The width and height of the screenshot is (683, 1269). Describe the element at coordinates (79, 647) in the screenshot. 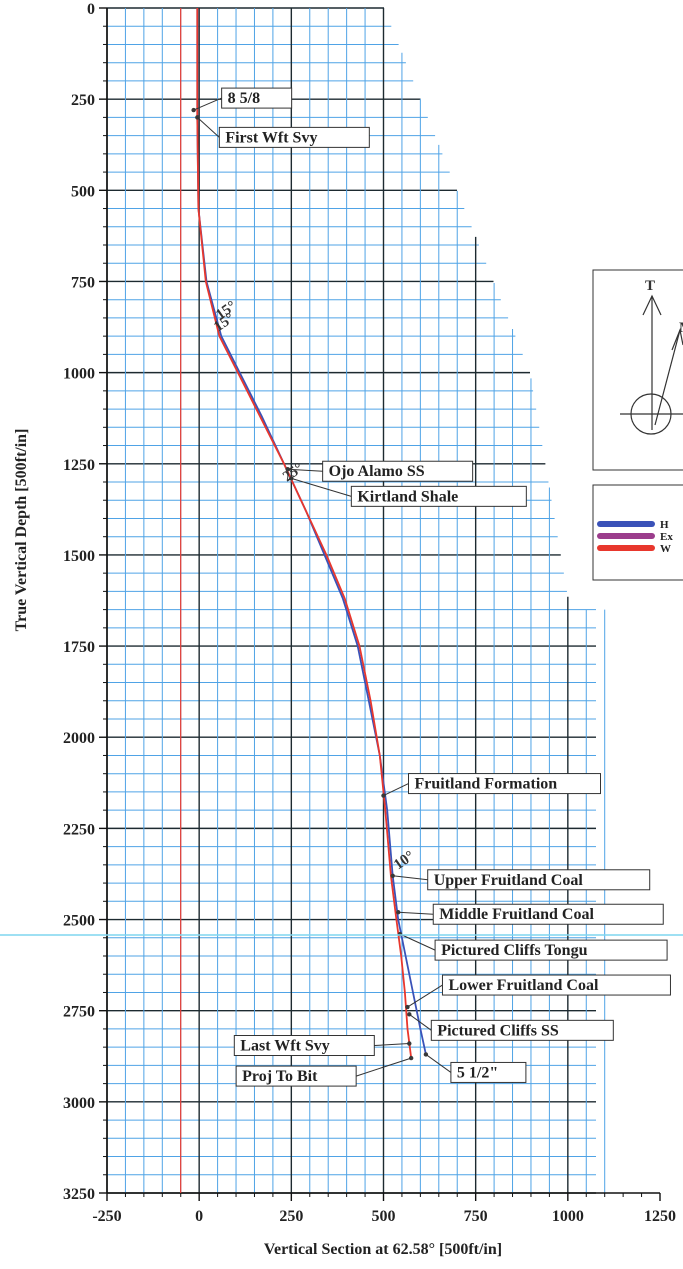

I see `y-tick-label: 1750` at that location.